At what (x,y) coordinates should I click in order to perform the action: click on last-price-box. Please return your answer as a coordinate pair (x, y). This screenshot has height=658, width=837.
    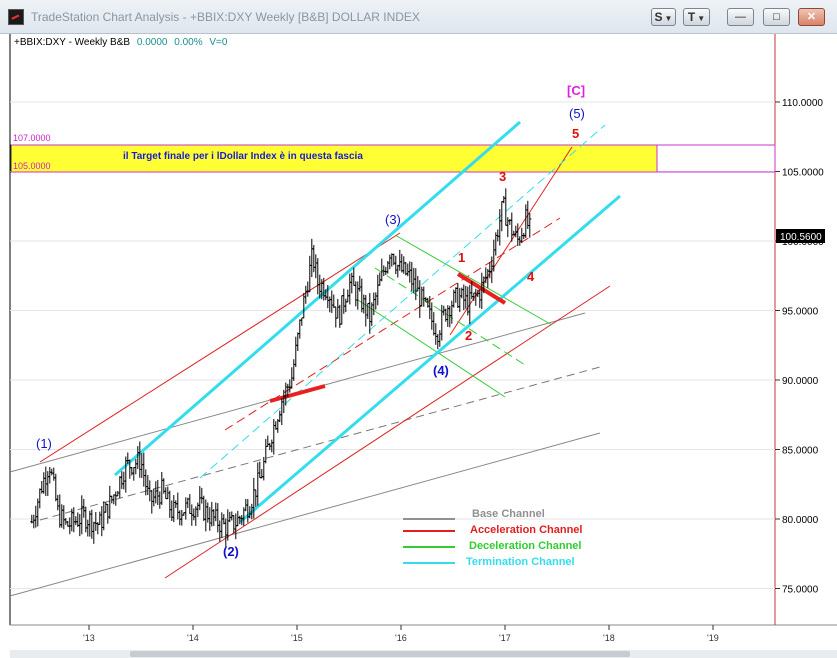
    Looking at the image, I should click on (800, 236).